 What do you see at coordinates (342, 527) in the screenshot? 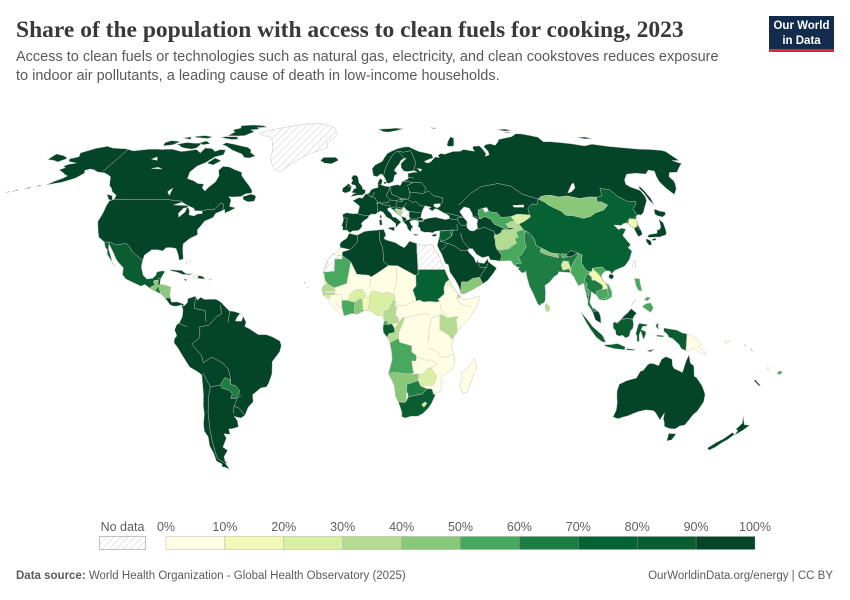
I see `svg-text: 30%` at bounding box center [342, 527].